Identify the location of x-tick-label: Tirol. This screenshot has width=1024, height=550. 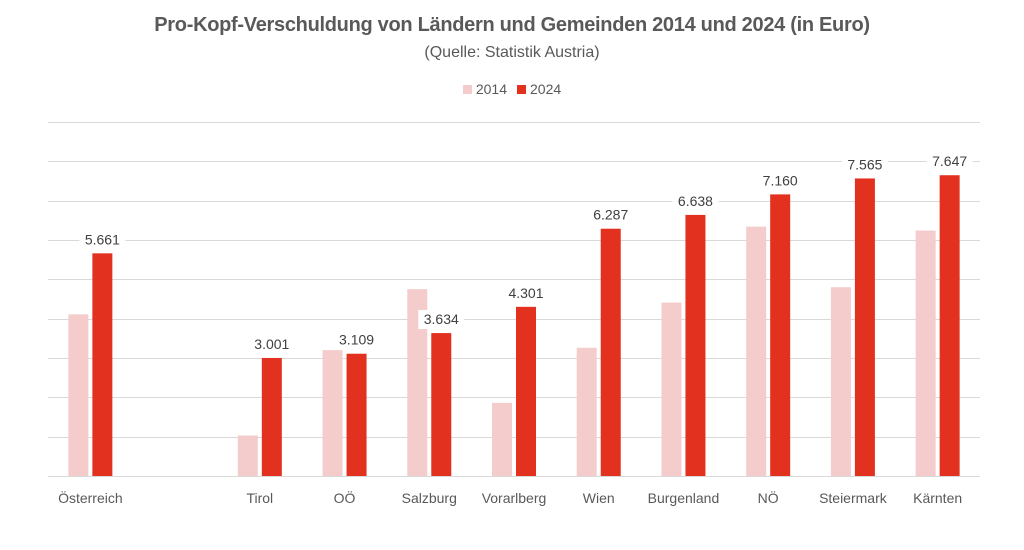
(259, 498).